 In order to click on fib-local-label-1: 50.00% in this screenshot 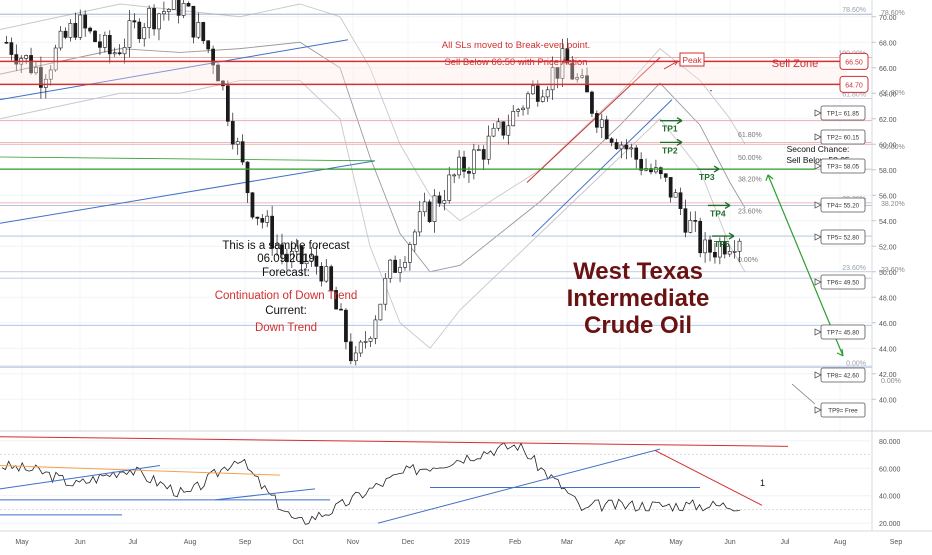, I will do `click(750, 158)`.